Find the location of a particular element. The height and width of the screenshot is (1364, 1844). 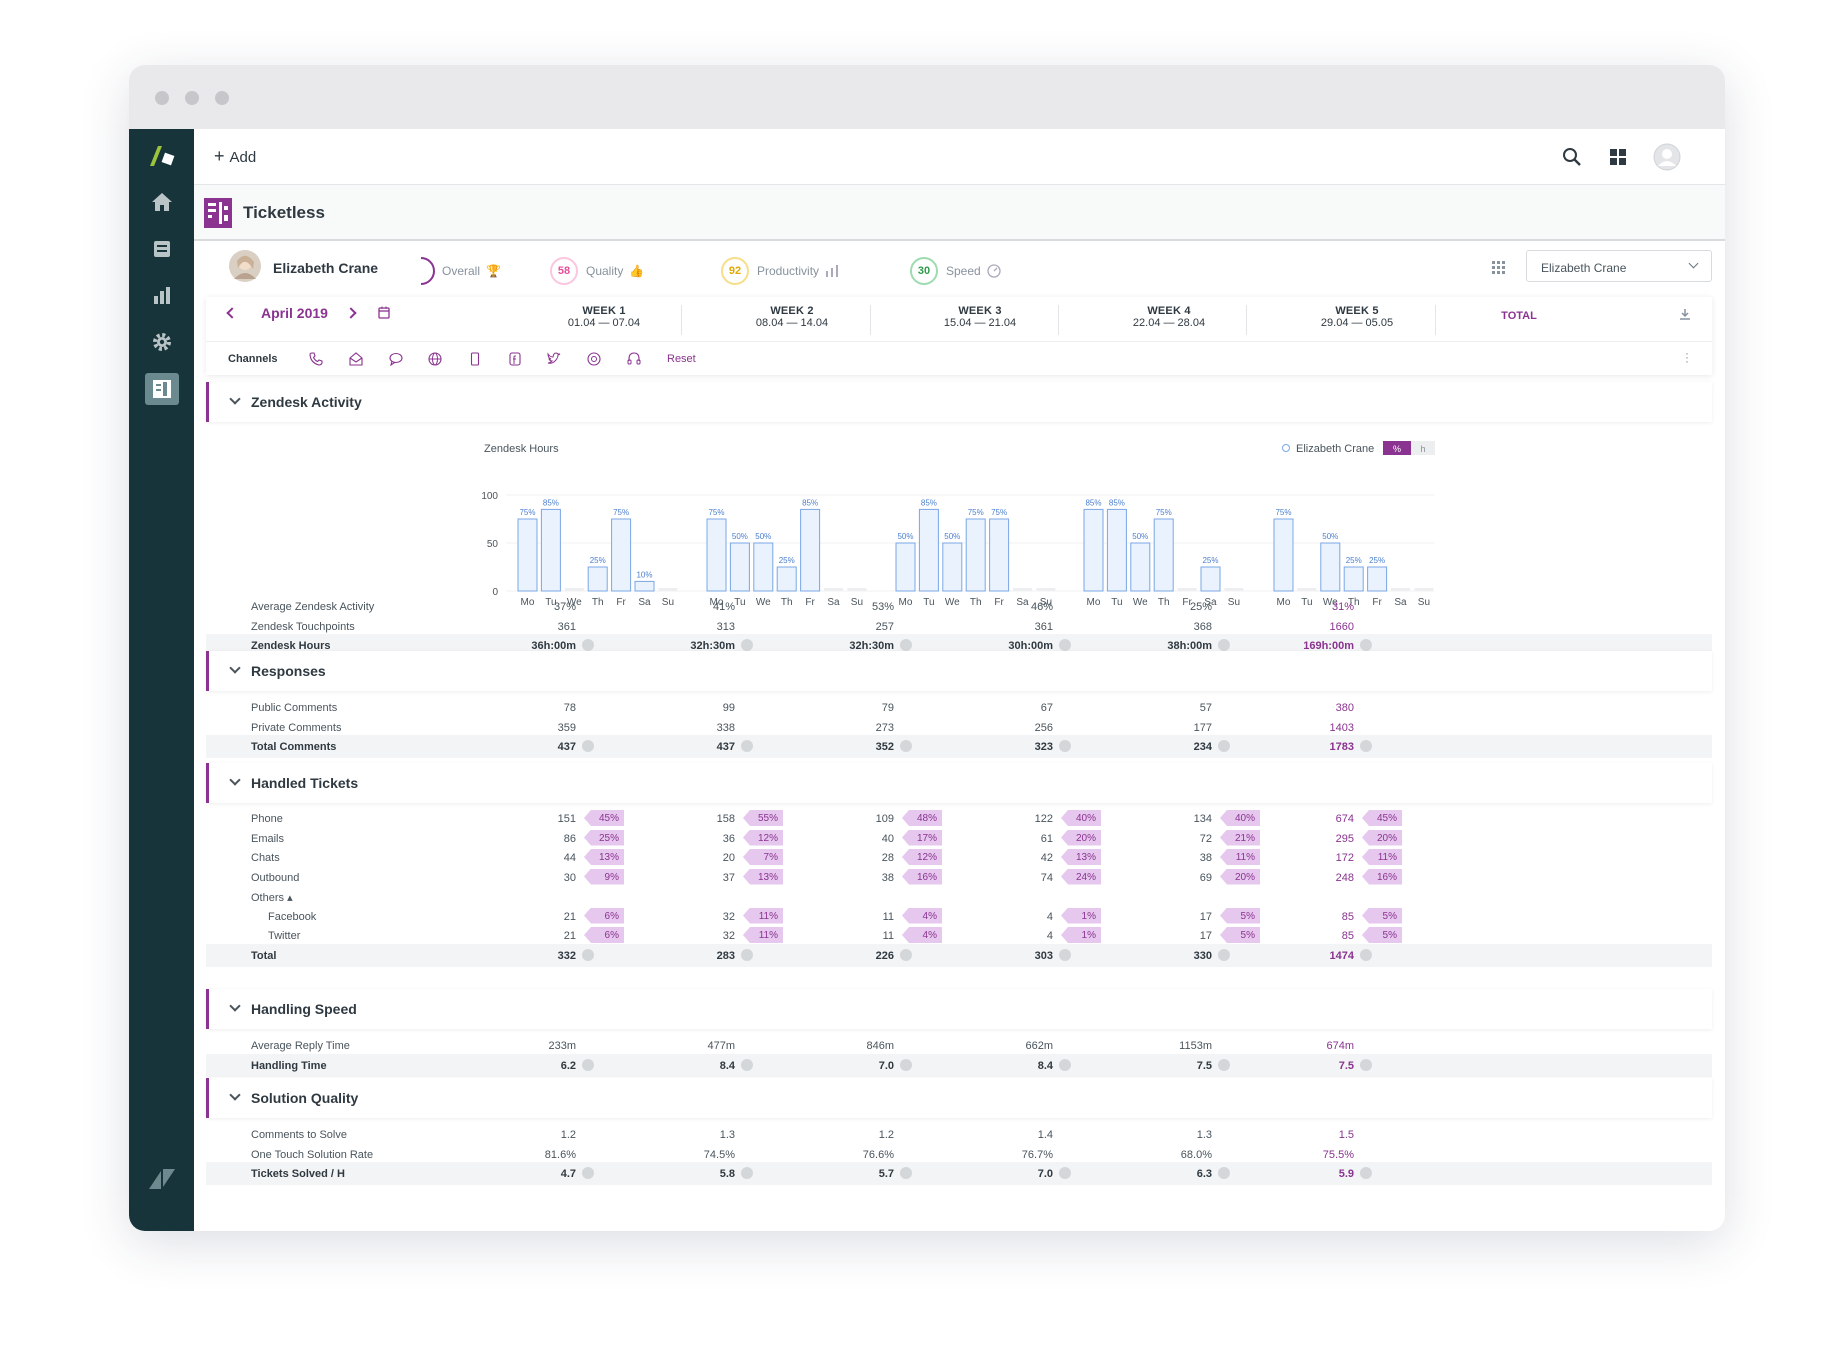

section-header-handled: Handled Tickets is located at coordinates (959, 783).